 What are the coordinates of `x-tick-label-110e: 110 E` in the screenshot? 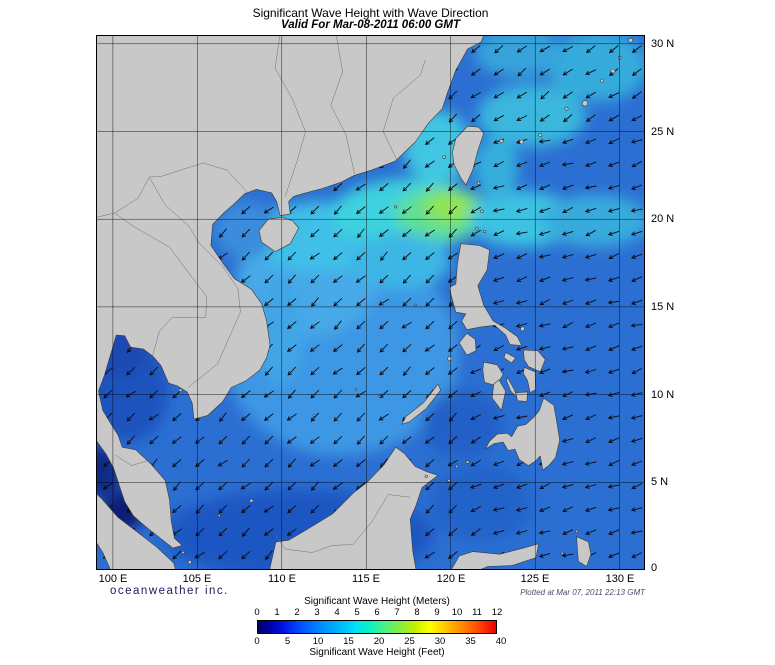 It's located at (282, 579).